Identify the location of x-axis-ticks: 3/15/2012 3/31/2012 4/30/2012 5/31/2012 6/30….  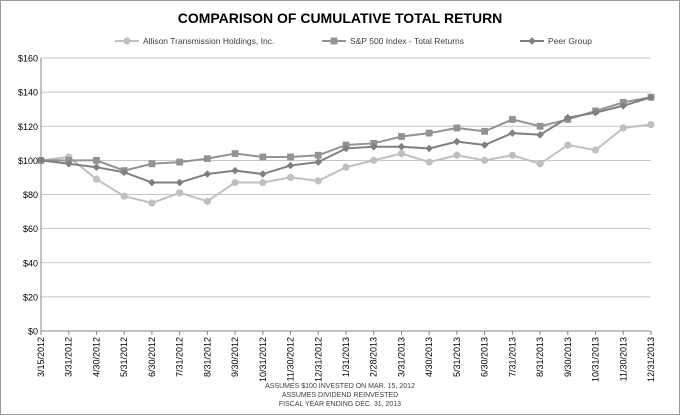
(346, 359).